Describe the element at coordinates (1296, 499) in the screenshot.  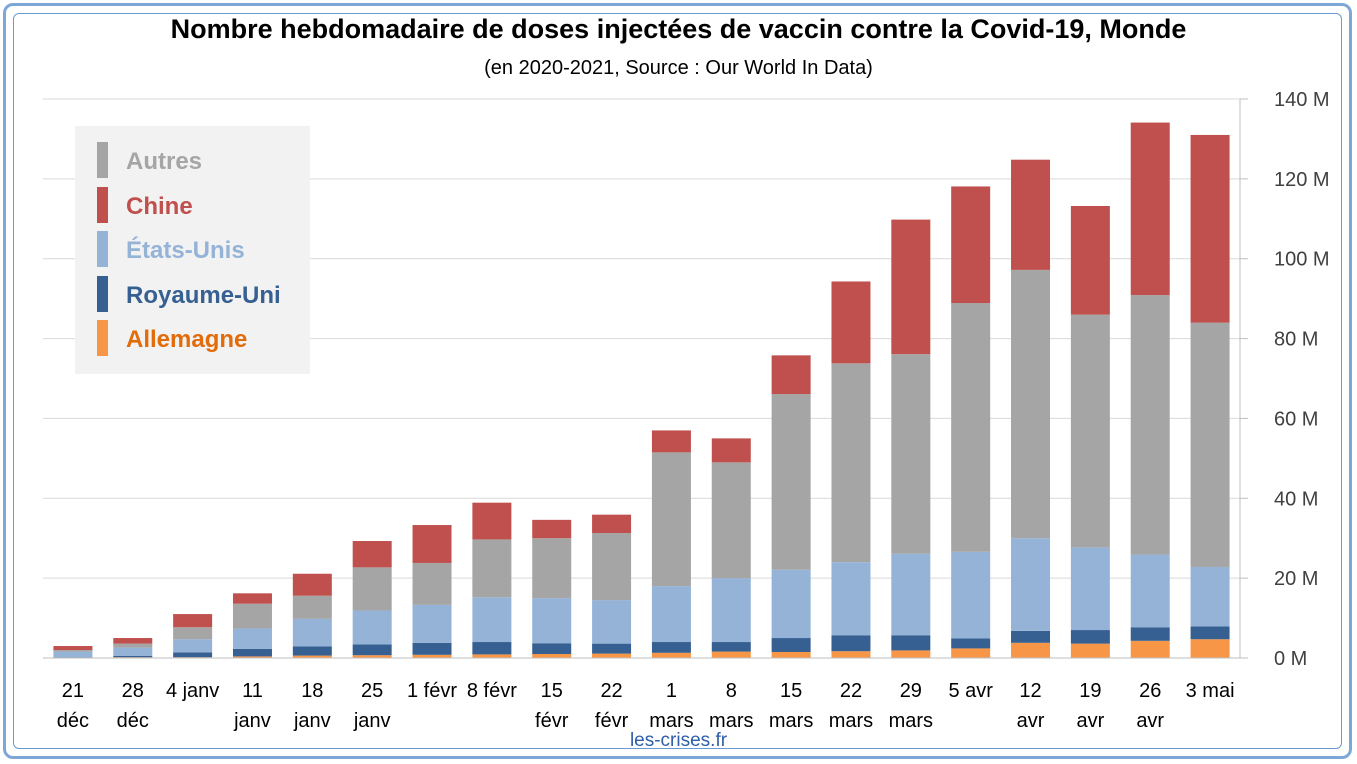
I see `y-tick-label: 40 M` at that location.